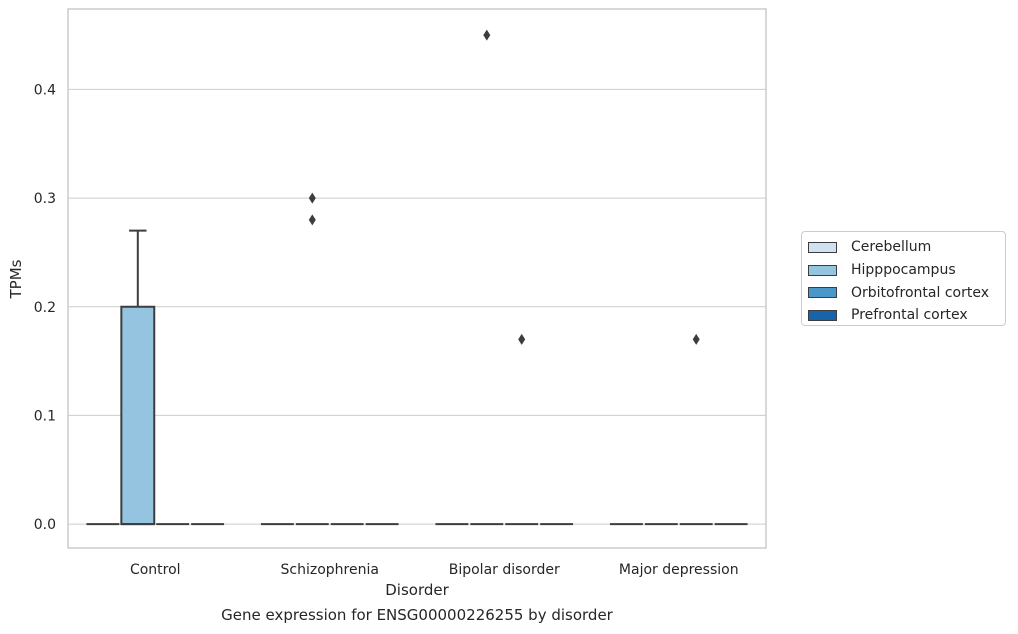  Describe the element at coordinates (45, 199) in the screenshot. I see `y-tick-label: 0.3` at that location.